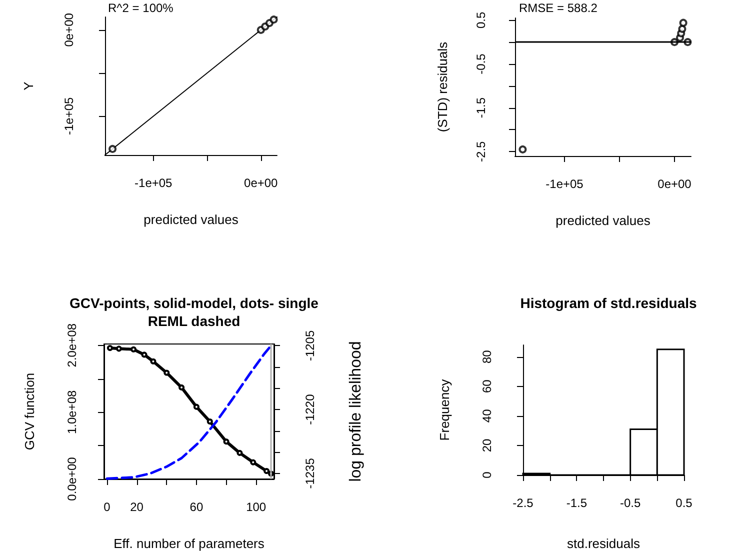  What do you see at coordinates (69, 29) in the screenshot?
I see `y-tick-label: 0e+00` at bounding box center [69, 29].